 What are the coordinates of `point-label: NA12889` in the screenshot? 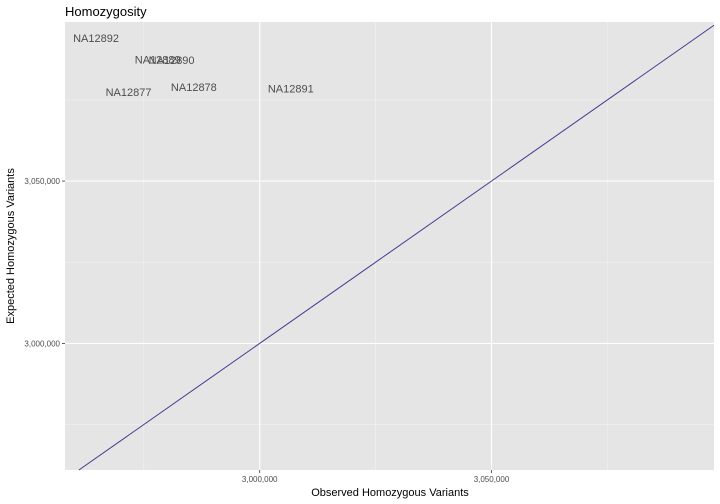 It's located at (158, 60).